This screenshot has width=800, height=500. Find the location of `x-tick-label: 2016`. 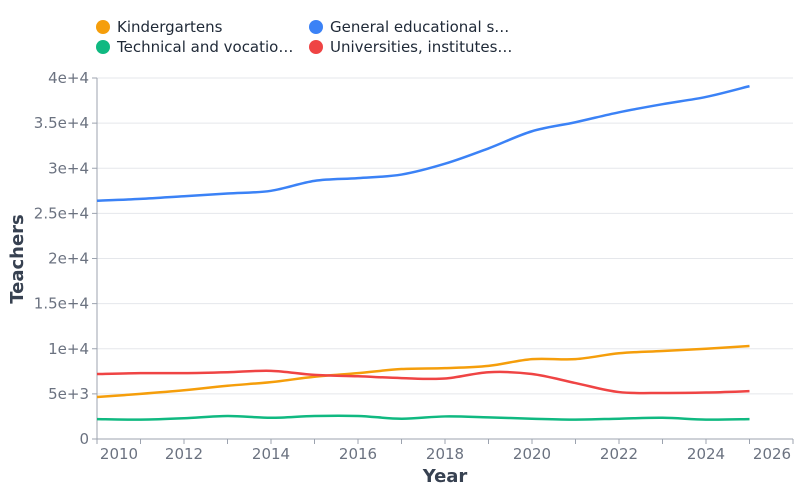

x-tick-label: 2016 is located at coordinates (358, 454).